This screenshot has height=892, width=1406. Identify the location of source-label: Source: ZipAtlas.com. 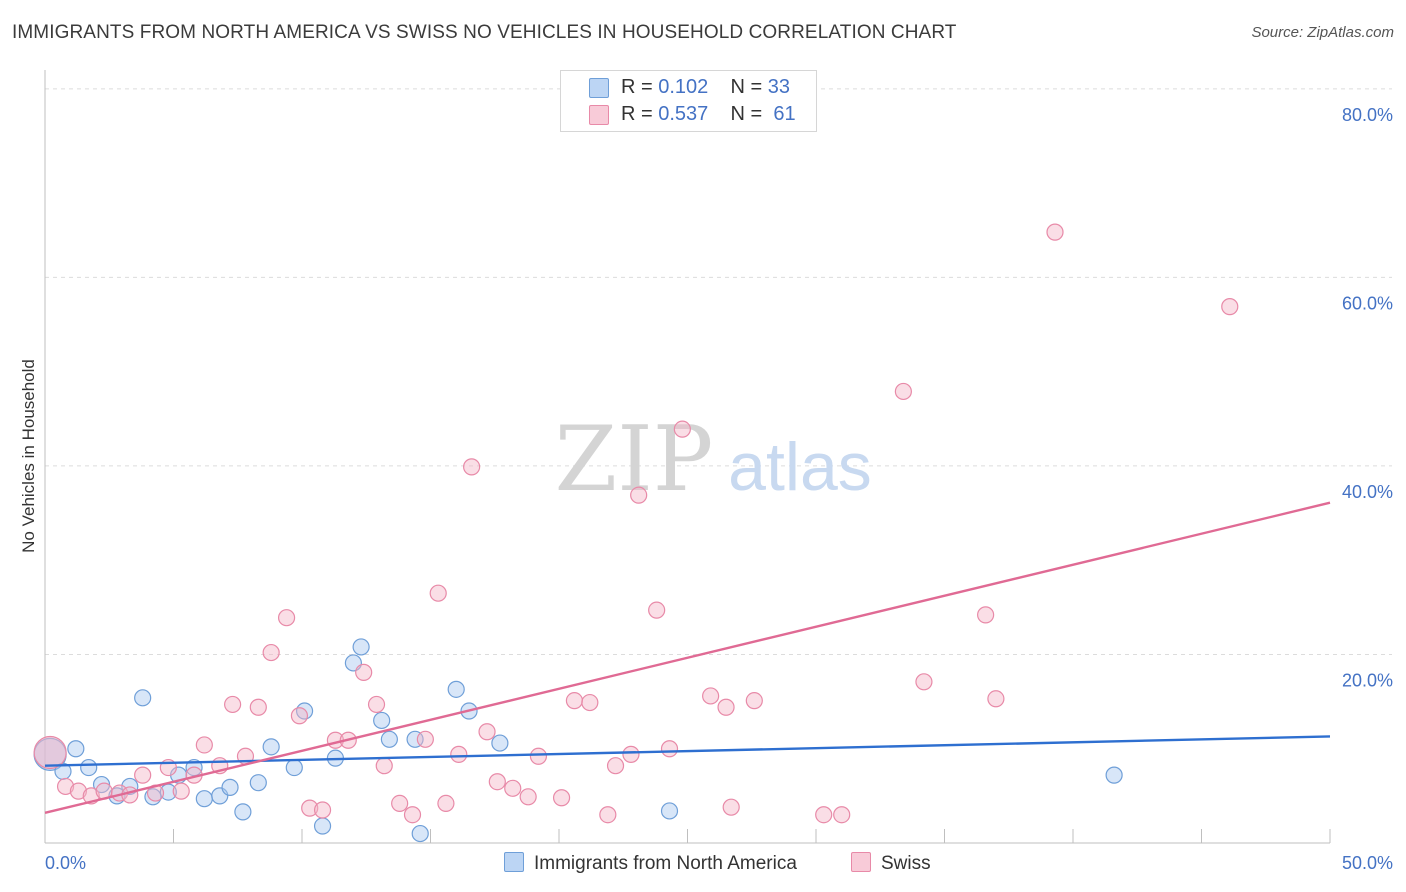
(1322, 32).